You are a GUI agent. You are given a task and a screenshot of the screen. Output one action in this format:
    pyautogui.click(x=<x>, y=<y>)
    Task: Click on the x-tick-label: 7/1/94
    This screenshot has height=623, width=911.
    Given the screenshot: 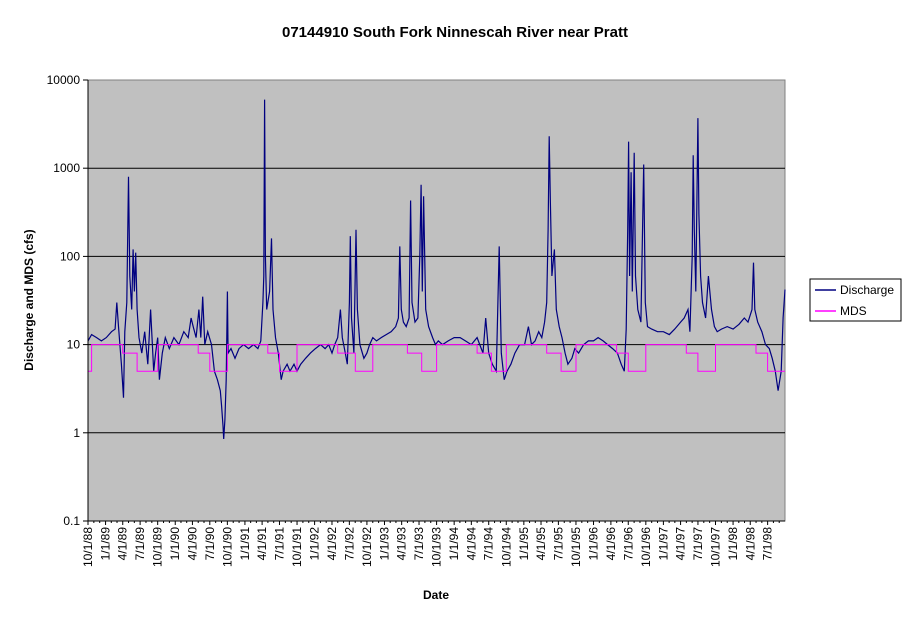 What is the action you would take?
    pyautogui.click(x=489, y=544)
    